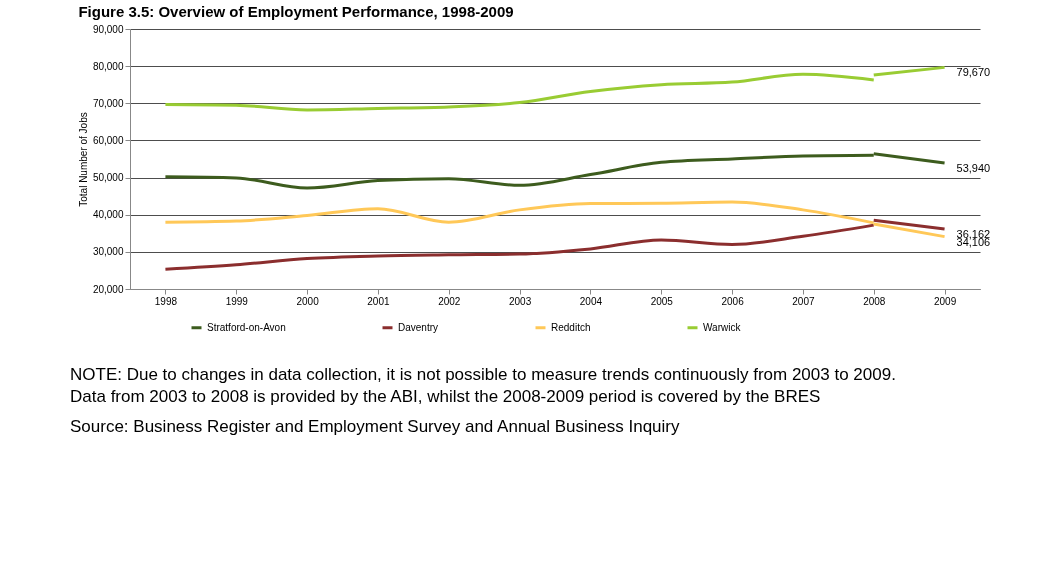  What do you see at coordinates (803, 301) in the screenshot?
I see `x-tick-label: 2007` at bounding box center [803, 301].